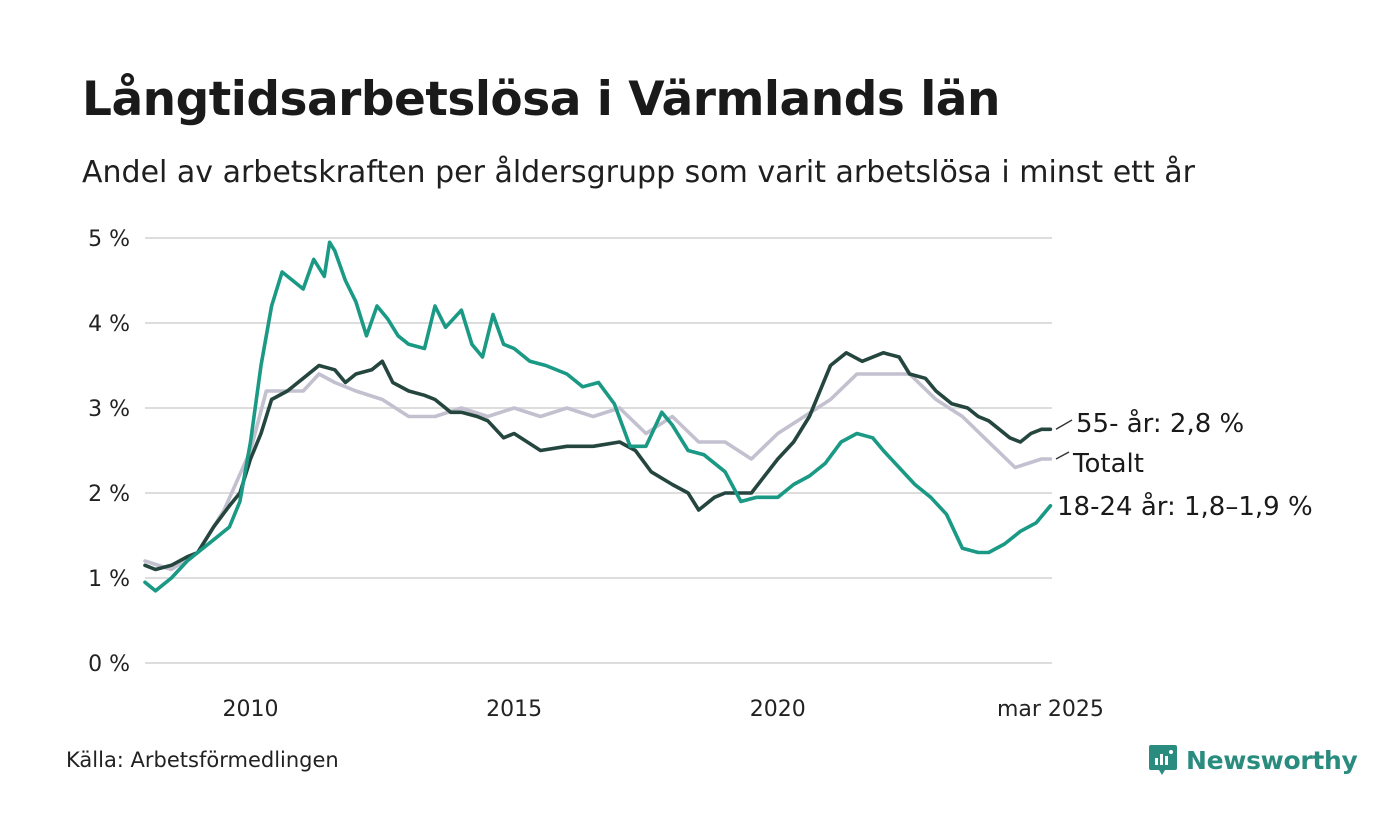 Image resolution: width=1400 pixels, height=840 pixels. Describe the element at coordinates (1163, 760) in the screenshot. I see `newsworthy-logo-icon` at that location.